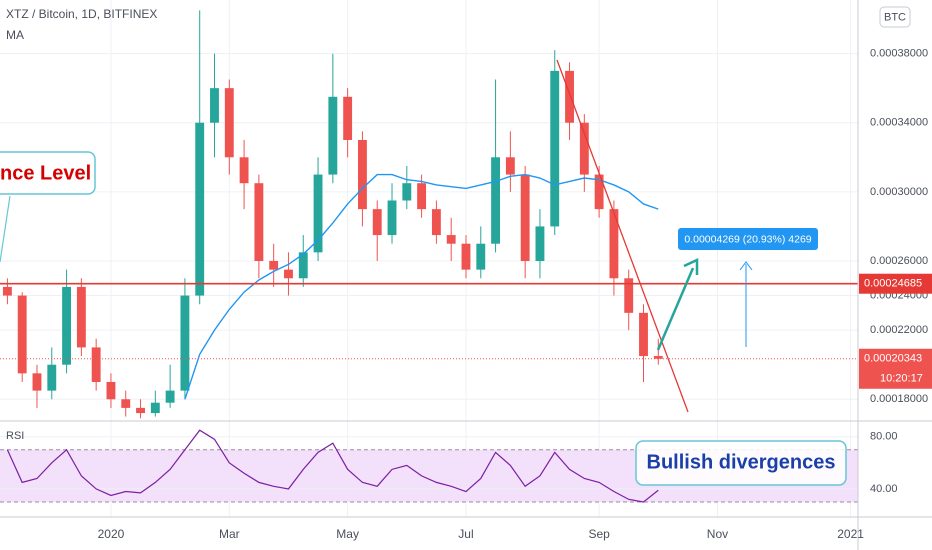  What do you see at coordinates (884, 437) in the screenshot?
I see `y-tick-label: 80.00` at bounding box center [884, 437].